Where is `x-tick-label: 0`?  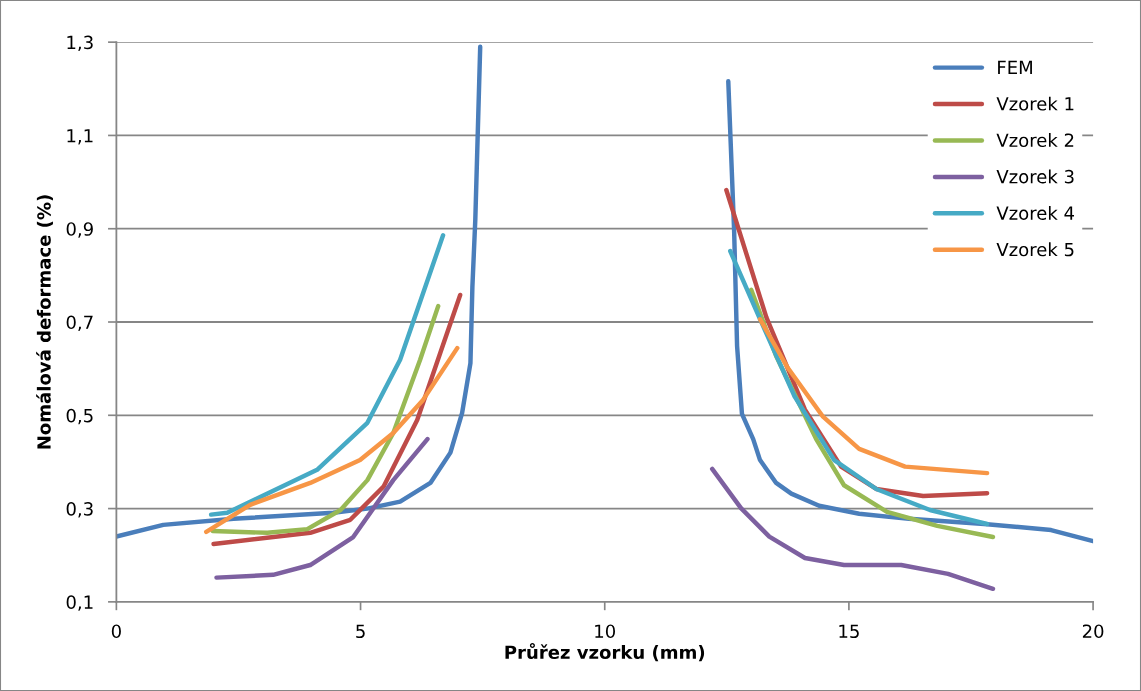
x-tick-label: 0 is located at coordinates (116, 631).